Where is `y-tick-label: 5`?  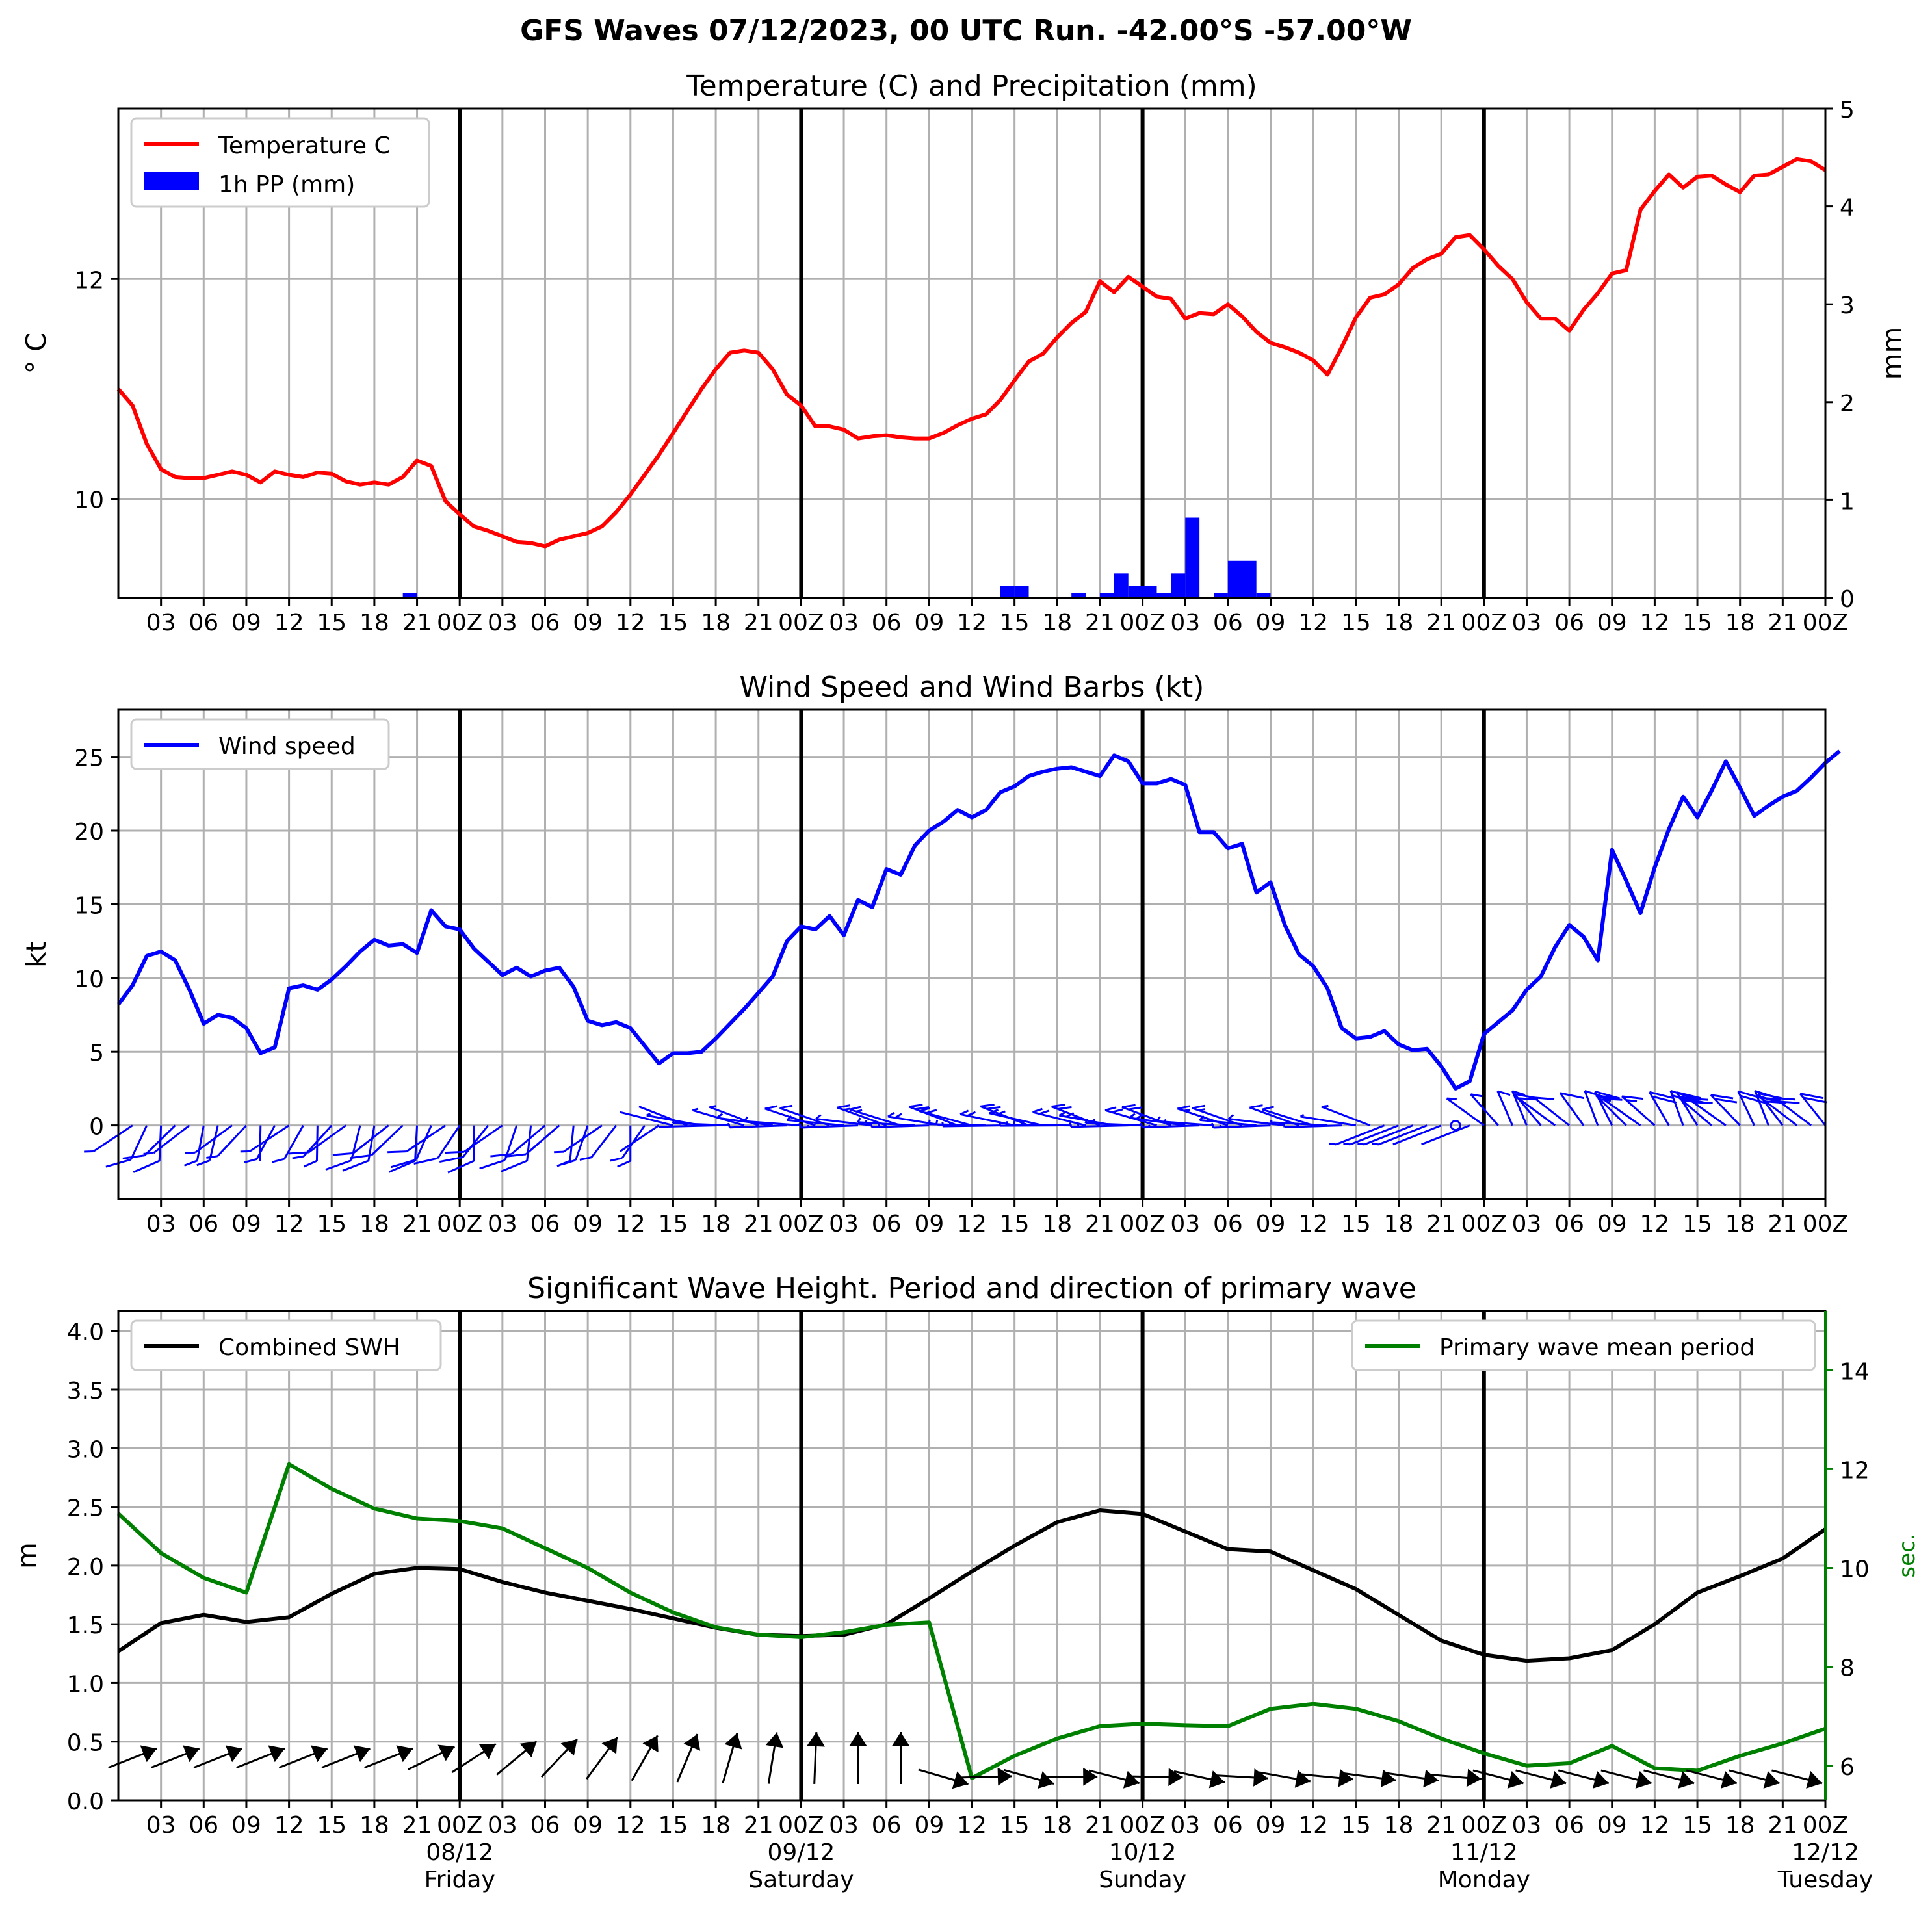 y-tick-label: 5 is located at coordinates (96, 1053).